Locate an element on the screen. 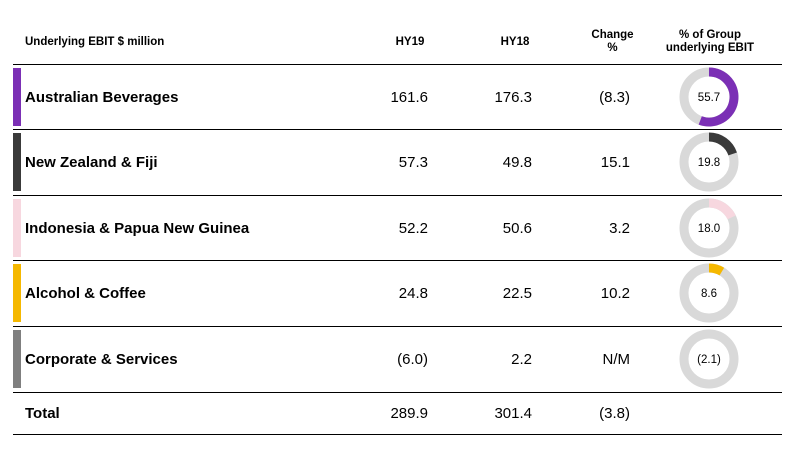 The height and width of the screenshot is (455, 792). share-donut: 55.7 is located at coordinates (709, 97).